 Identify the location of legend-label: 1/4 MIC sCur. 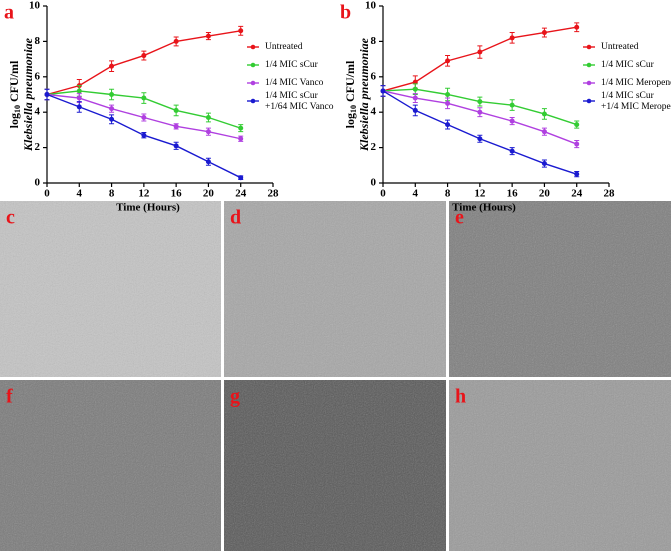
(628, 65).